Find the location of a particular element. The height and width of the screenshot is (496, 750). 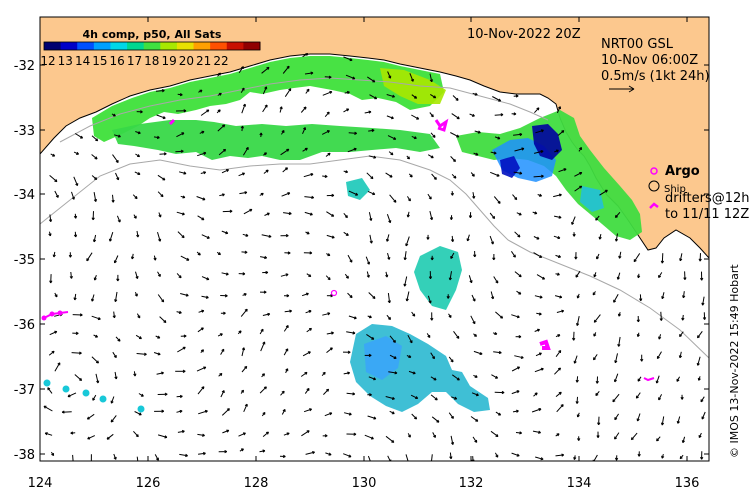

colorbar-segment is located at coordinates (86, 46).